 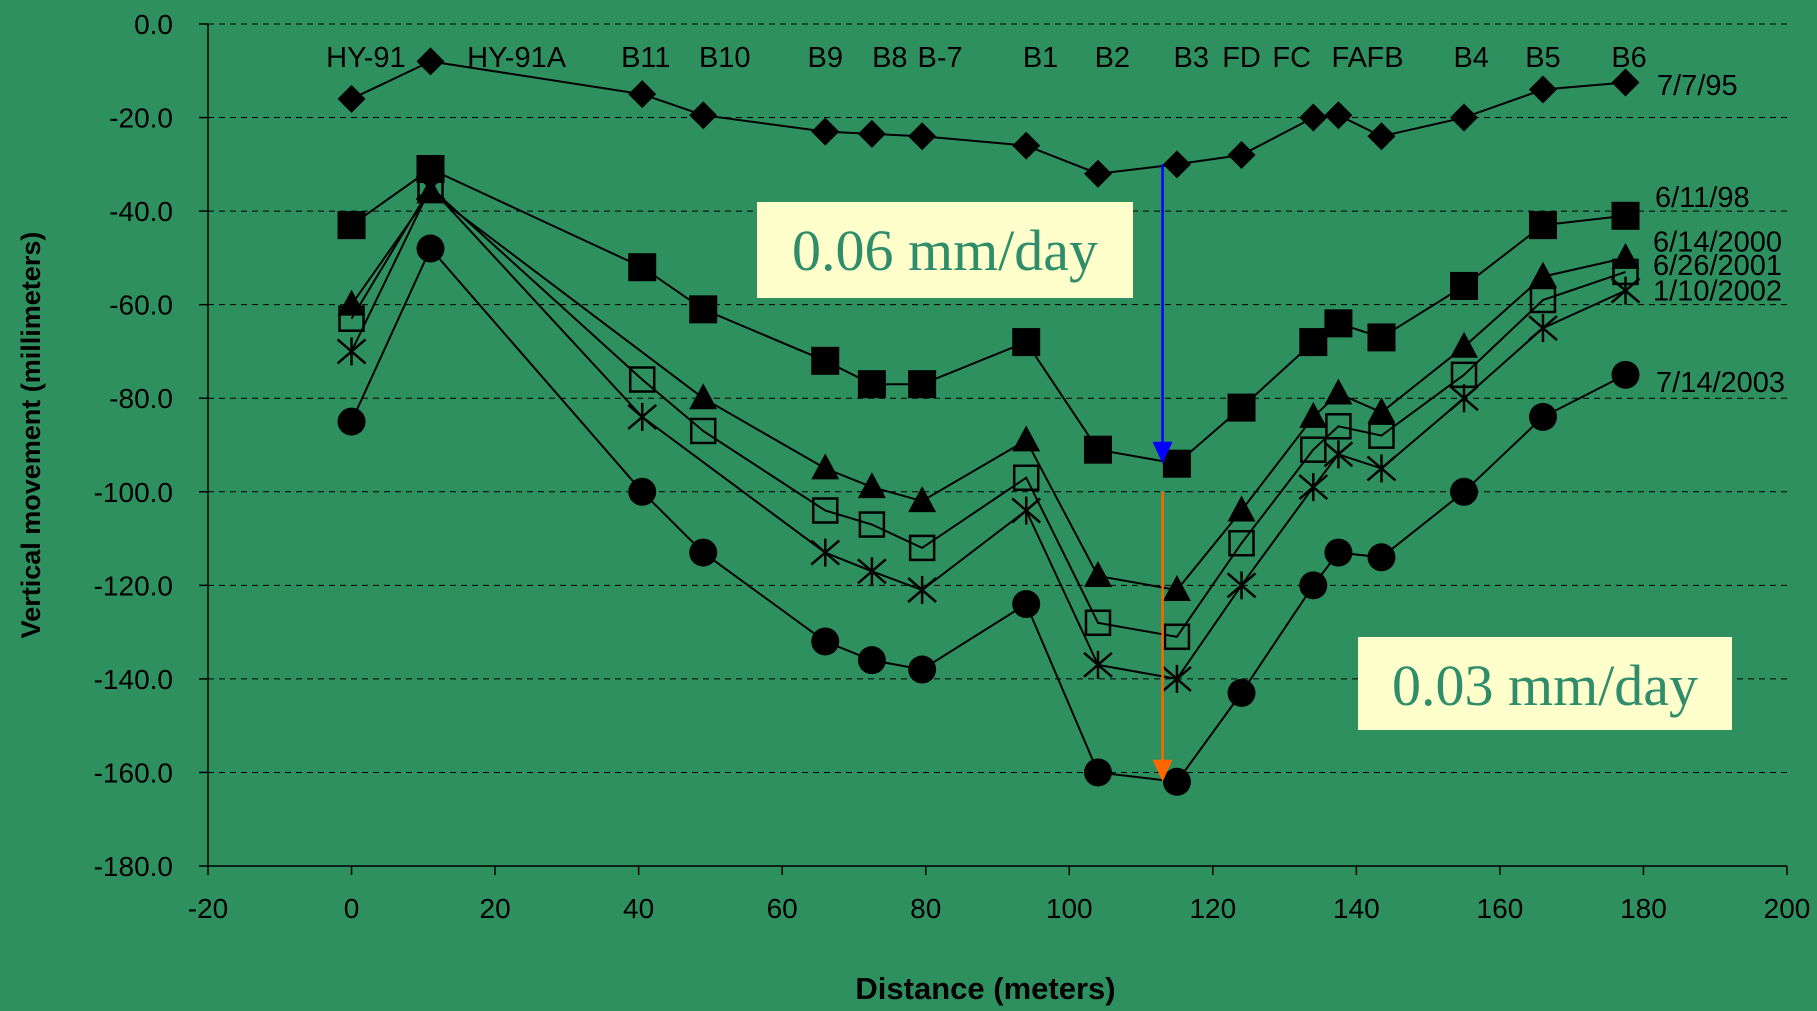 I want to click on station-label-b11: B11, so click(x=645, y=58).